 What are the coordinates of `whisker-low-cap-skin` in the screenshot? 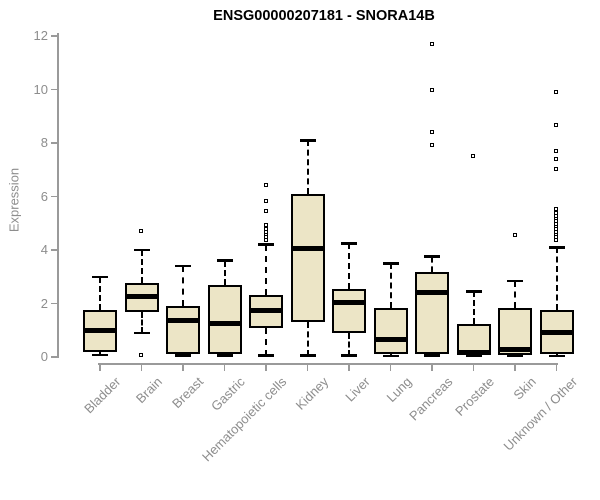 It's located at (515, 356).